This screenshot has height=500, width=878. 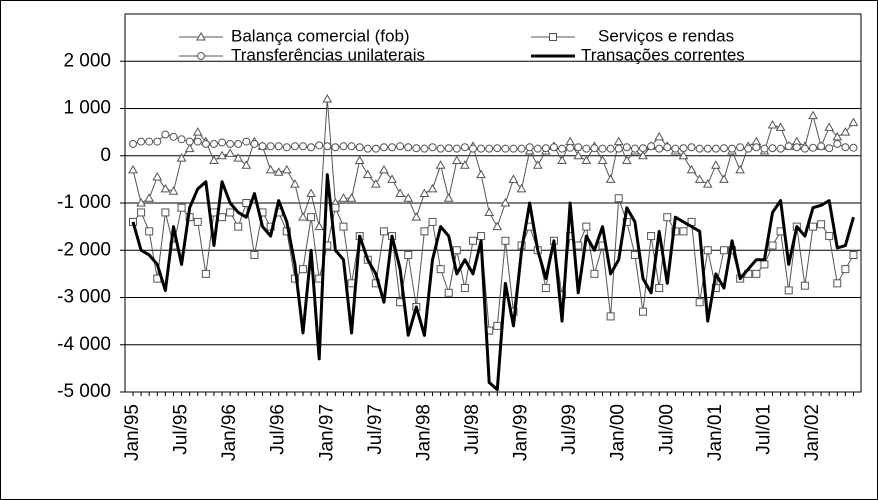 What do you see at coordinates (84, 202) in the screenshot?
I see `y-tick-label: -1 000` at bounding box center [84, 202].